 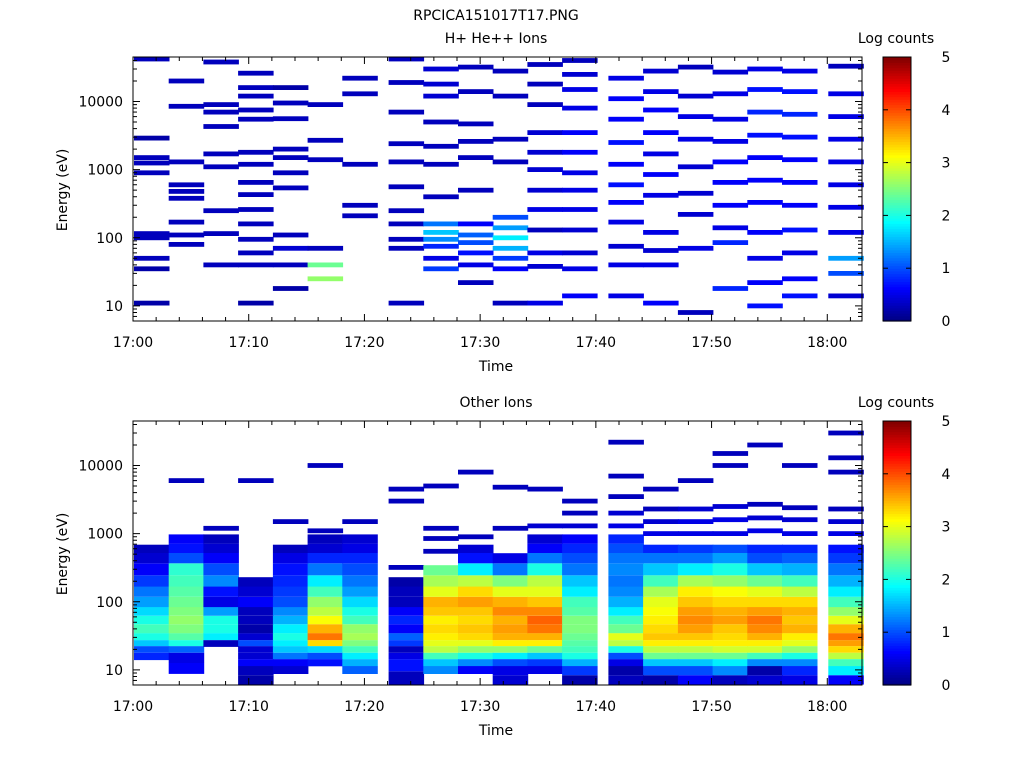 What do you see at coordinates (916, 190) in the screenshot?
I see `colorbar: 0 1 2 3 4 5` at bounding box center [916, 190].